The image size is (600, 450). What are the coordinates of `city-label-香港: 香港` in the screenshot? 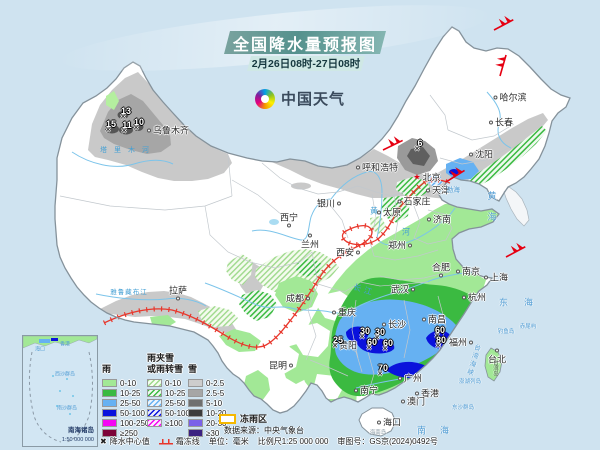 It's located at (427, 393).